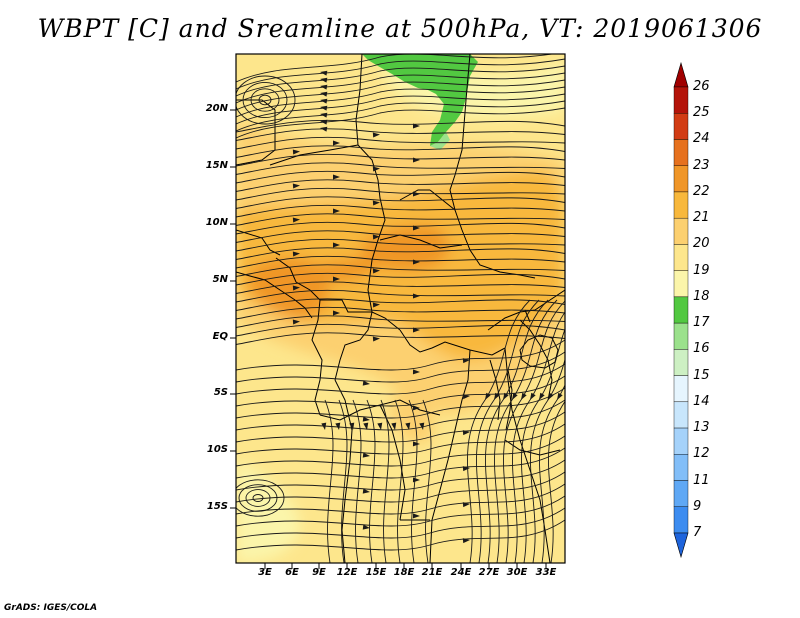  I want to click on lon-label-18E: 18E, so click(404, 572).